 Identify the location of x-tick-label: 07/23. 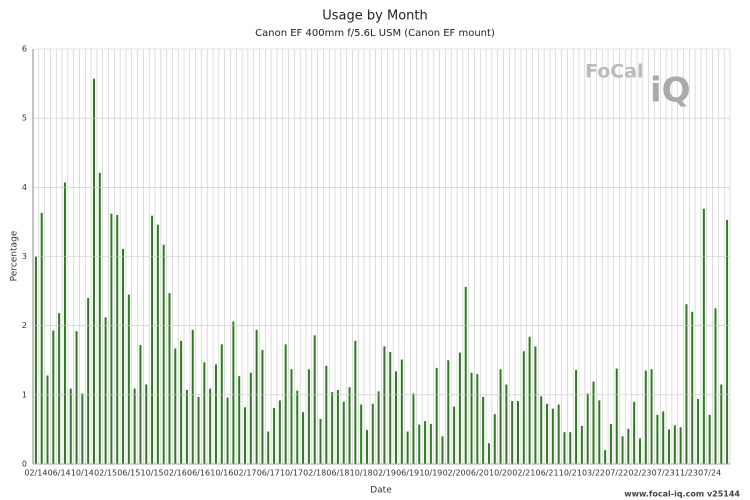
(663, 473).